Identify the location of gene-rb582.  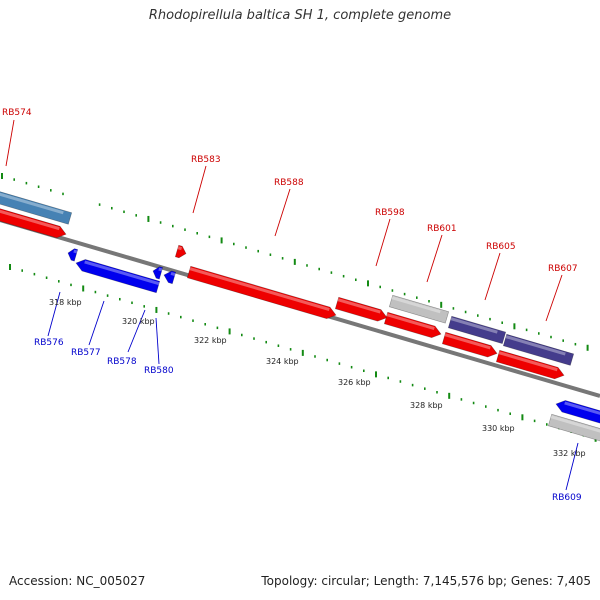
(180, 251).